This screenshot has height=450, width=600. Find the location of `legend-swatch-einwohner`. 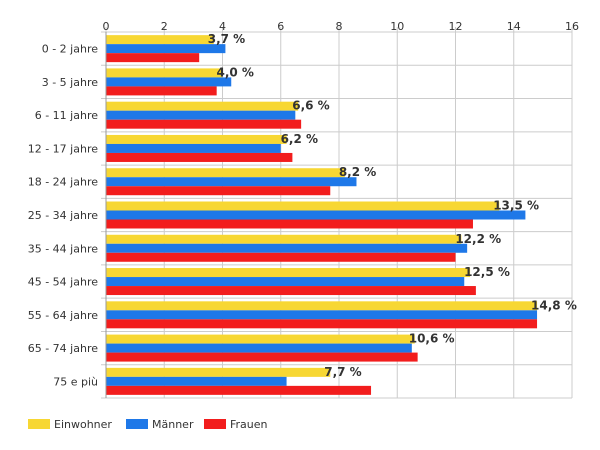

legend-swatch-einwohner is located at coordinates (39, 424).